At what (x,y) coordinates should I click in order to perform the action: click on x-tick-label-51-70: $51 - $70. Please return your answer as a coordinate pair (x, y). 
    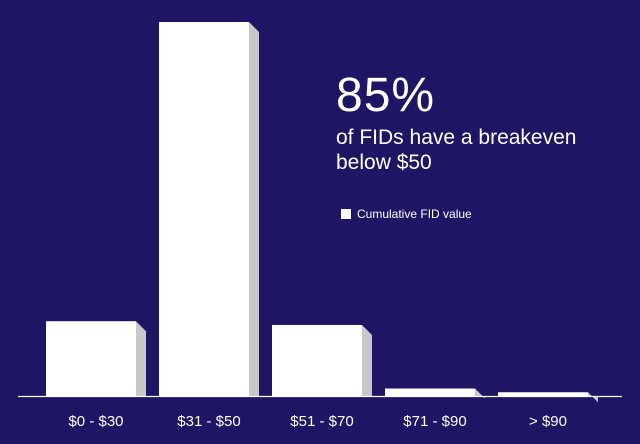
    Looking at the image, I should click on (321, 421).